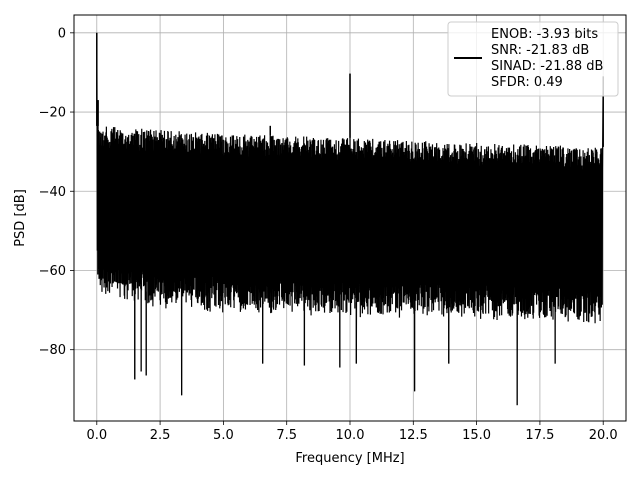 This screenshot has width=640, height=480. Describe the element at coordinates (476, 435) in the screenshot. I see `x-tick-label: 15.0` at that location.